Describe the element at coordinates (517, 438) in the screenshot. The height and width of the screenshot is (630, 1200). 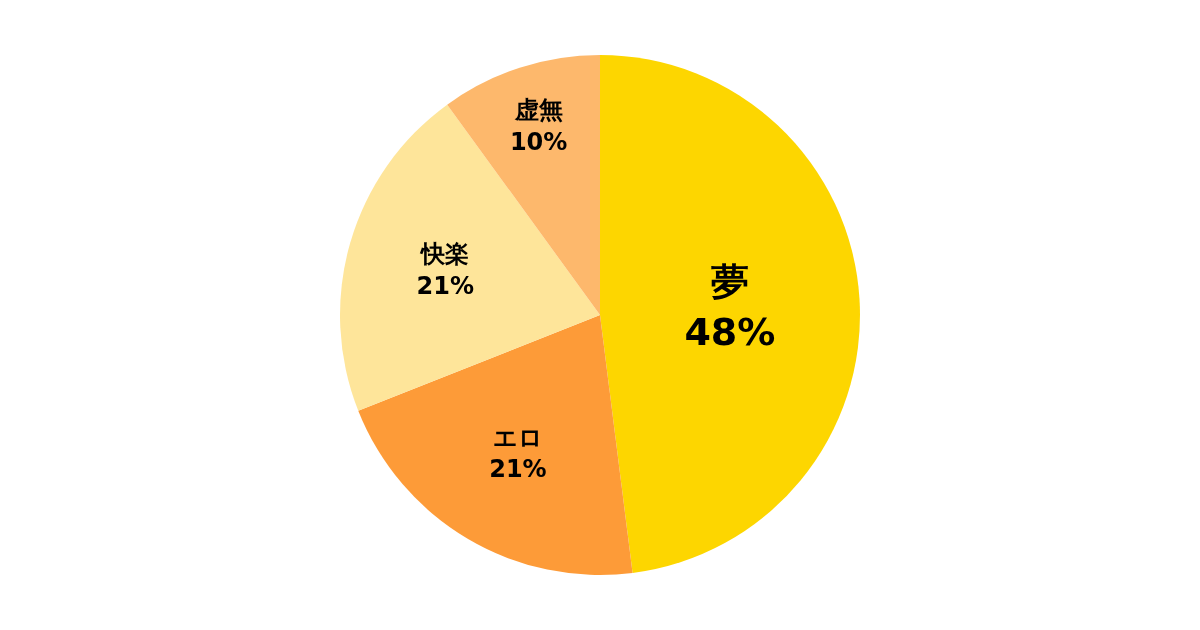
I see `slice-label: エロ` at that location.